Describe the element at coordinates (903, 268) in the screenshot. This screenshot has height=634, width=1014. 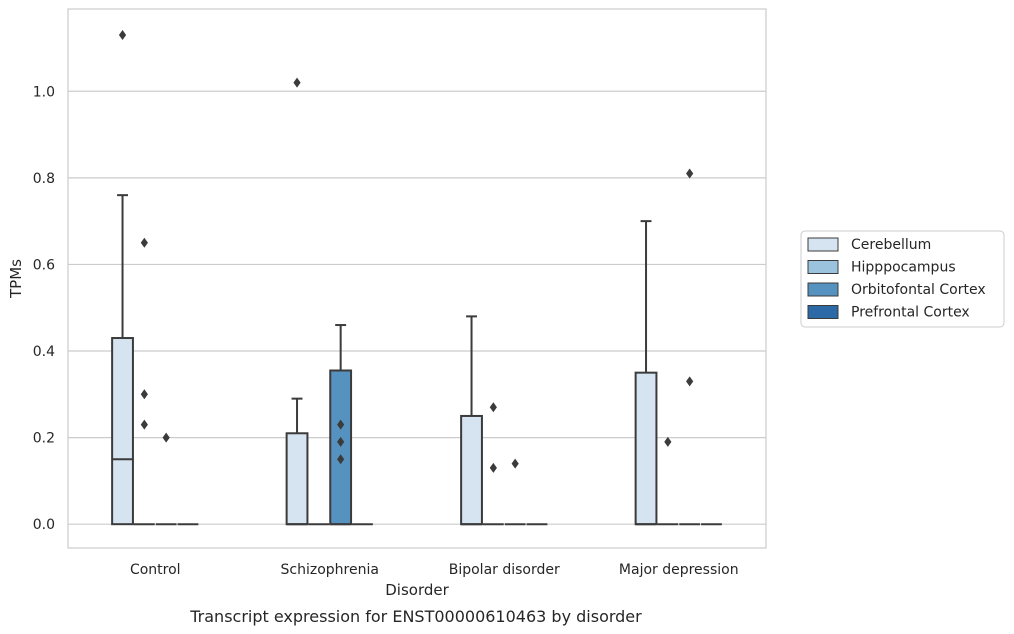
I see `legend-label: Hipppocampus` at that location.